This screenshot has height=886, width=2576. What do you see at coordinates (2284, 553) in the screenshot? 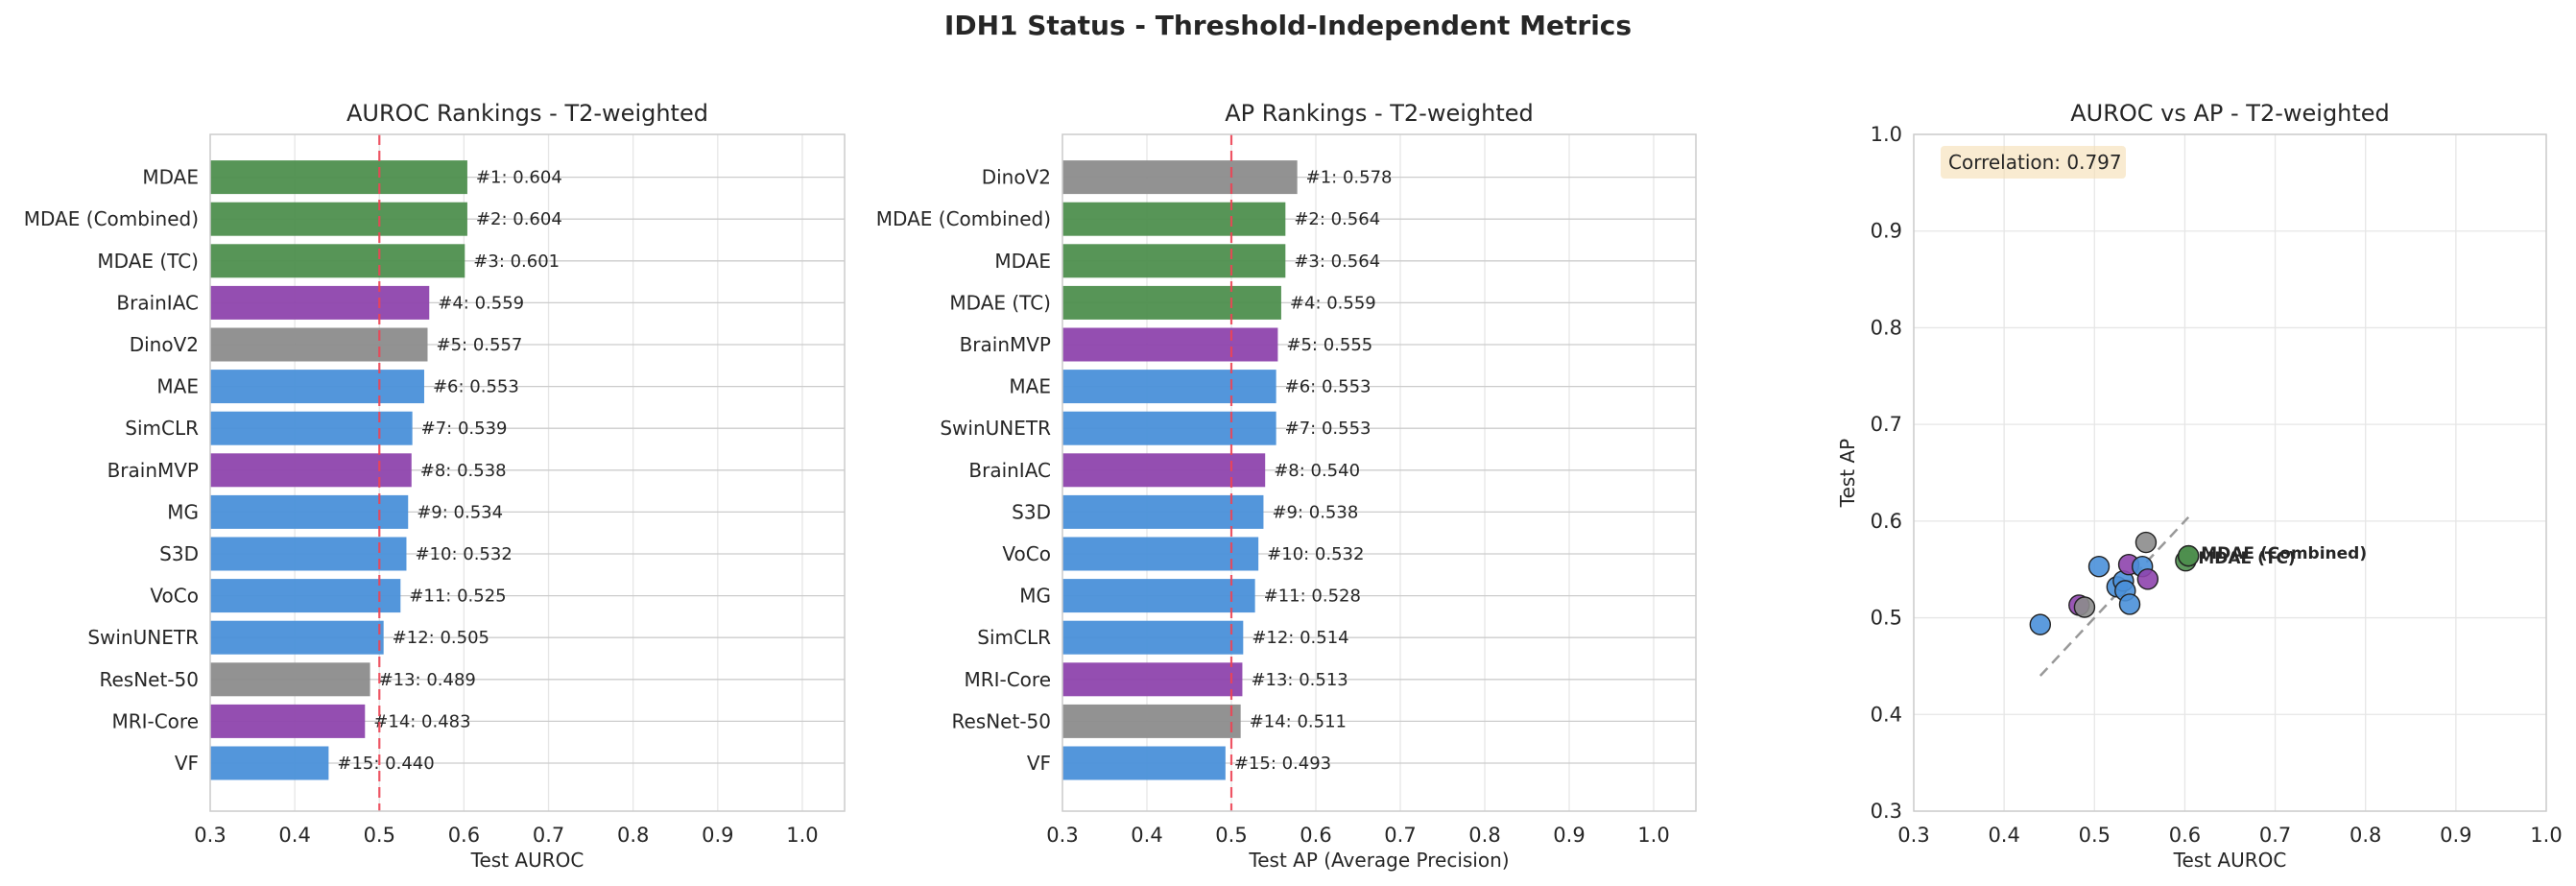
I see `point-label: MDAE (Combined)` at bounding box center [2284, 553].